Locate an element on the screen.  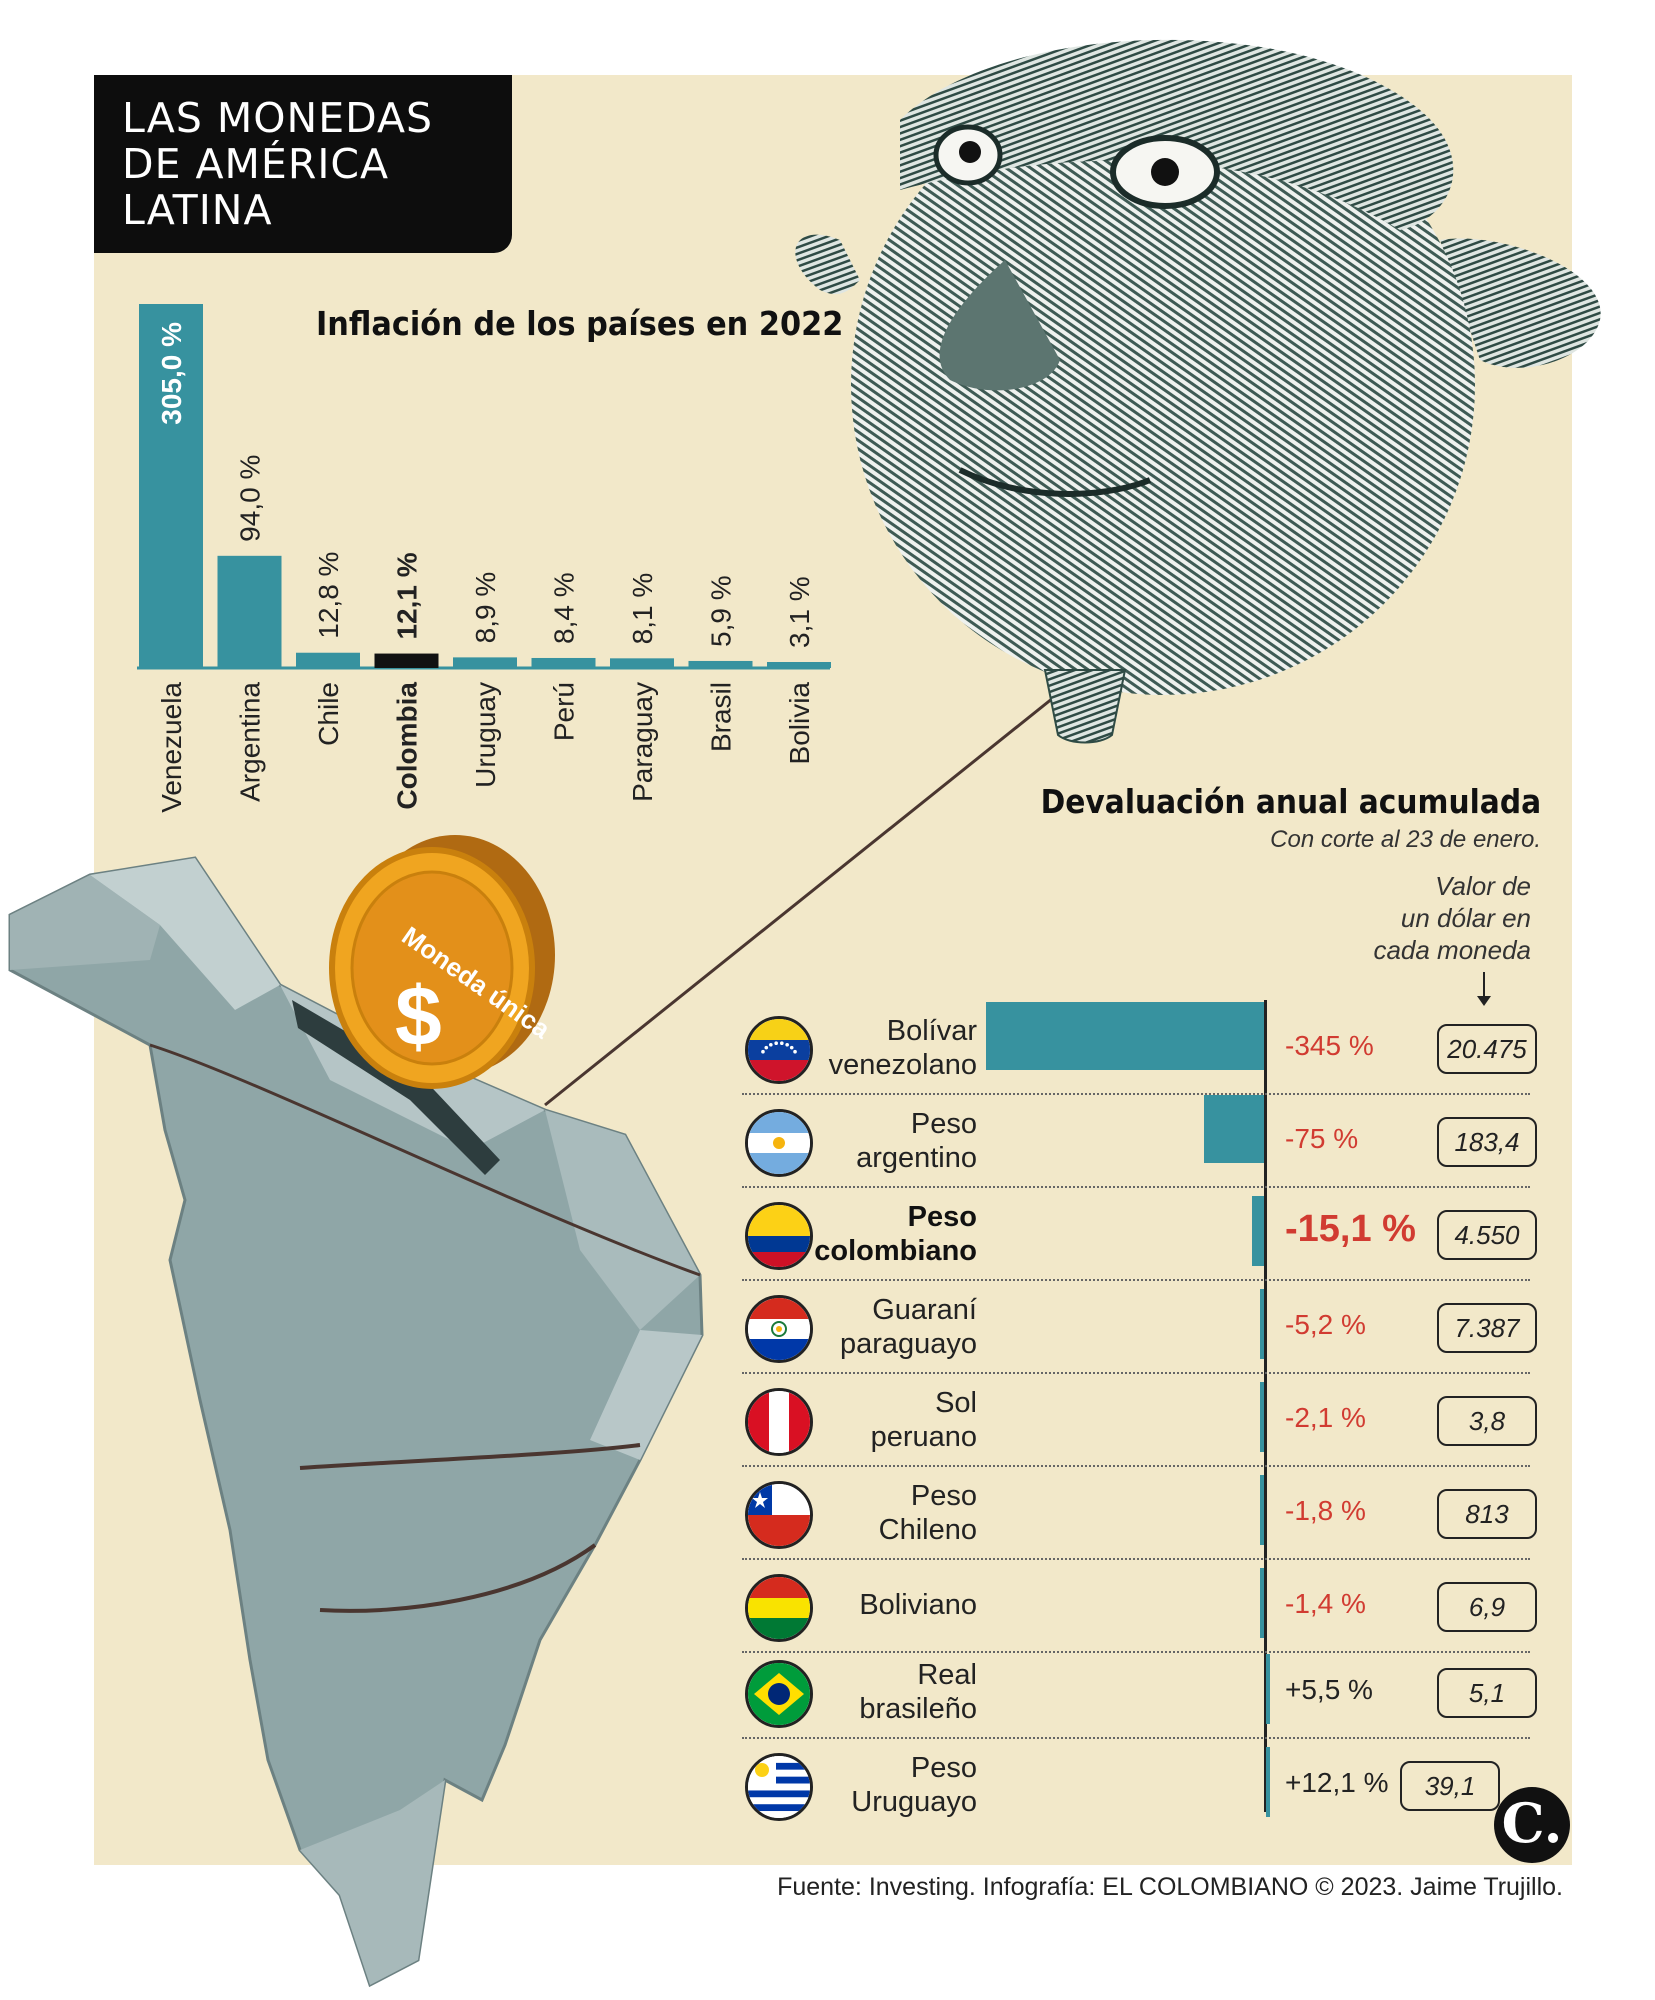
inflation-bar-paraguay is located at coordinates (642, 663).